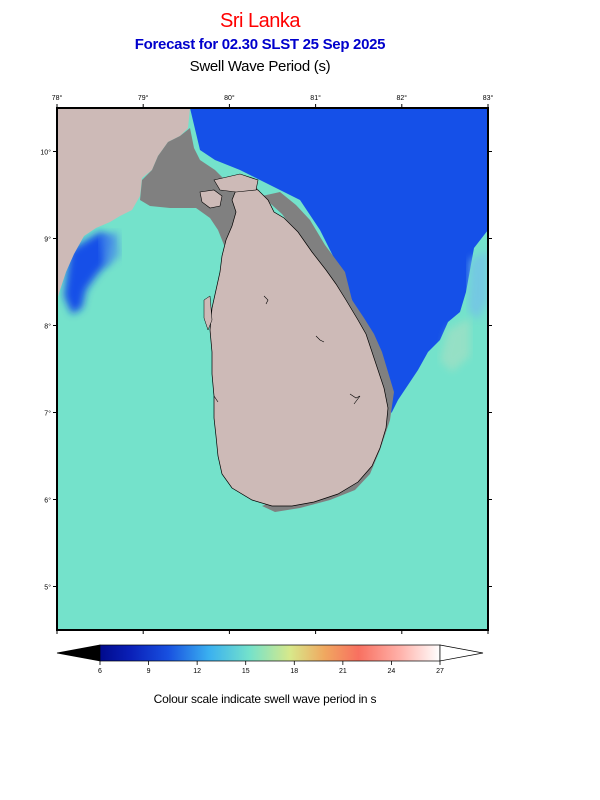 This screenshot has height=800, width=600. What do you see at coordinates (211, 199) in the screenshot?
I see `mannar-island` at bounding box center [211, 199].